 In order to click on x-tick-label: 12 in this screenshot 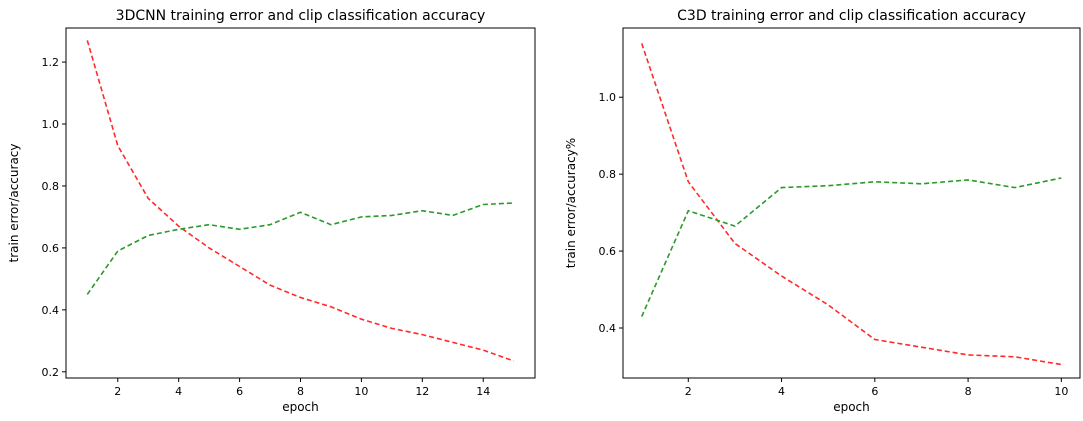, I will do `click(422, 391)`.